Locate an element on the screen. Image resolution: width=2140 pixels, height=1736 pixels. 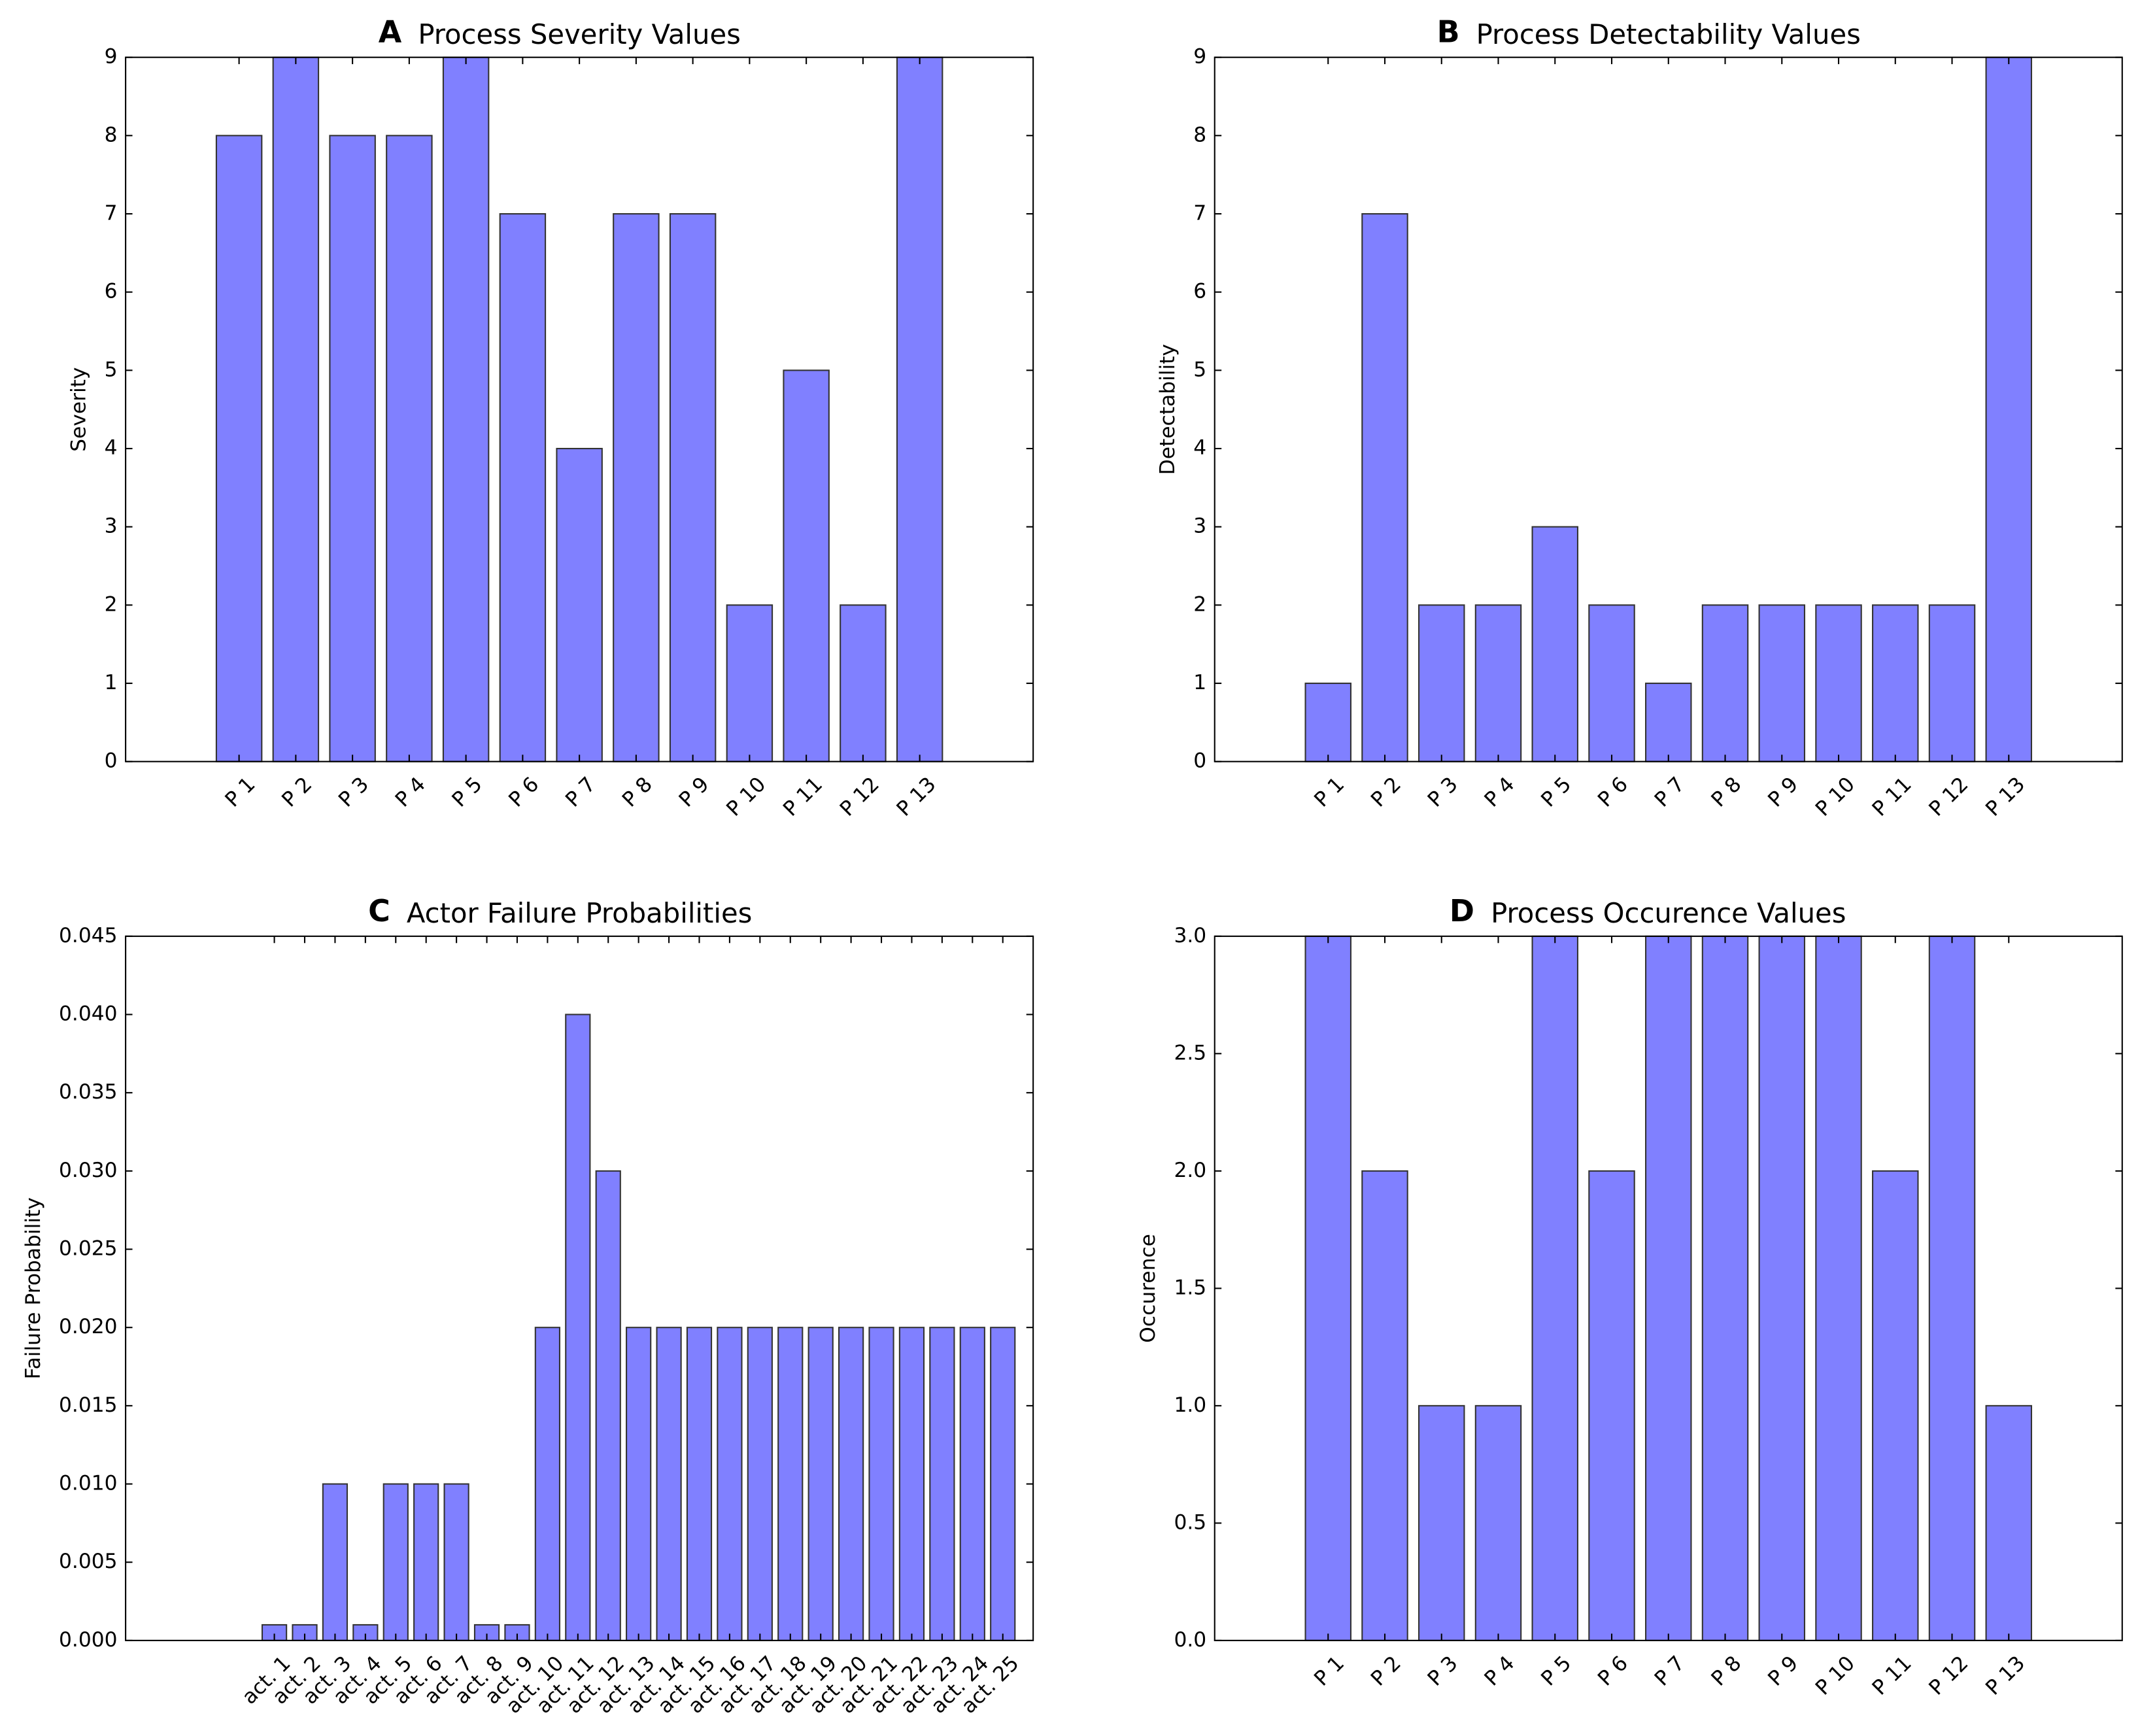
y-tick-label: 0 is located at coordinates (1200, 761).